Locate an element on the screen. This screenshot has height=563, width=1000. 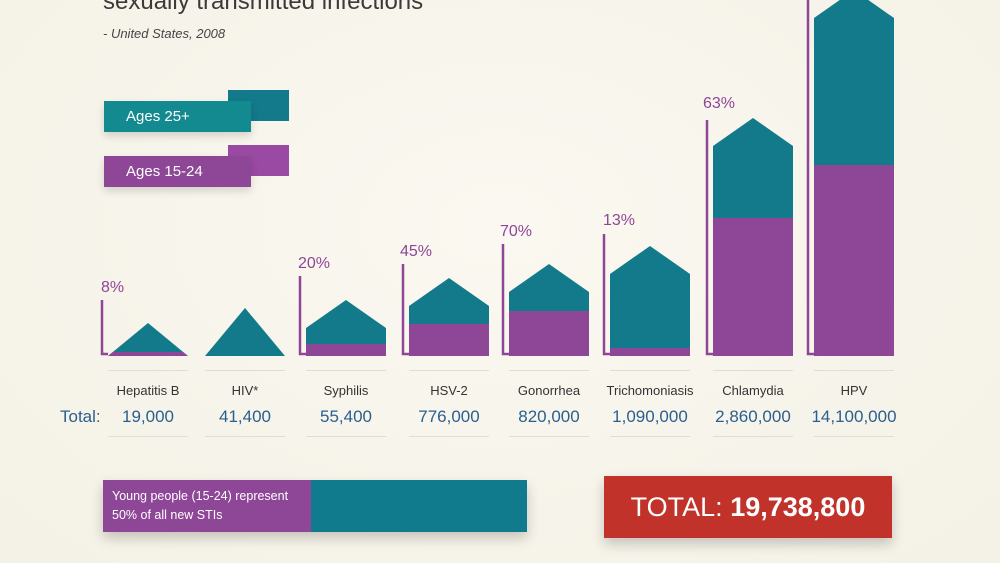
percent-label-syphilis: 20% is located at coordinates (314, 263).